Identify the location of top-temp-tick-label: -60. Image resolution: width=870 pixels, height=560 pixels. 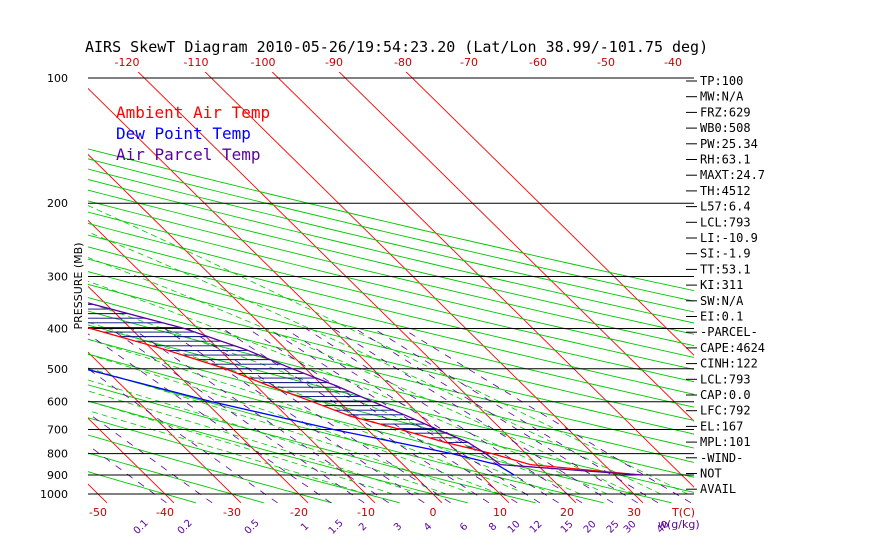
(538, 62).